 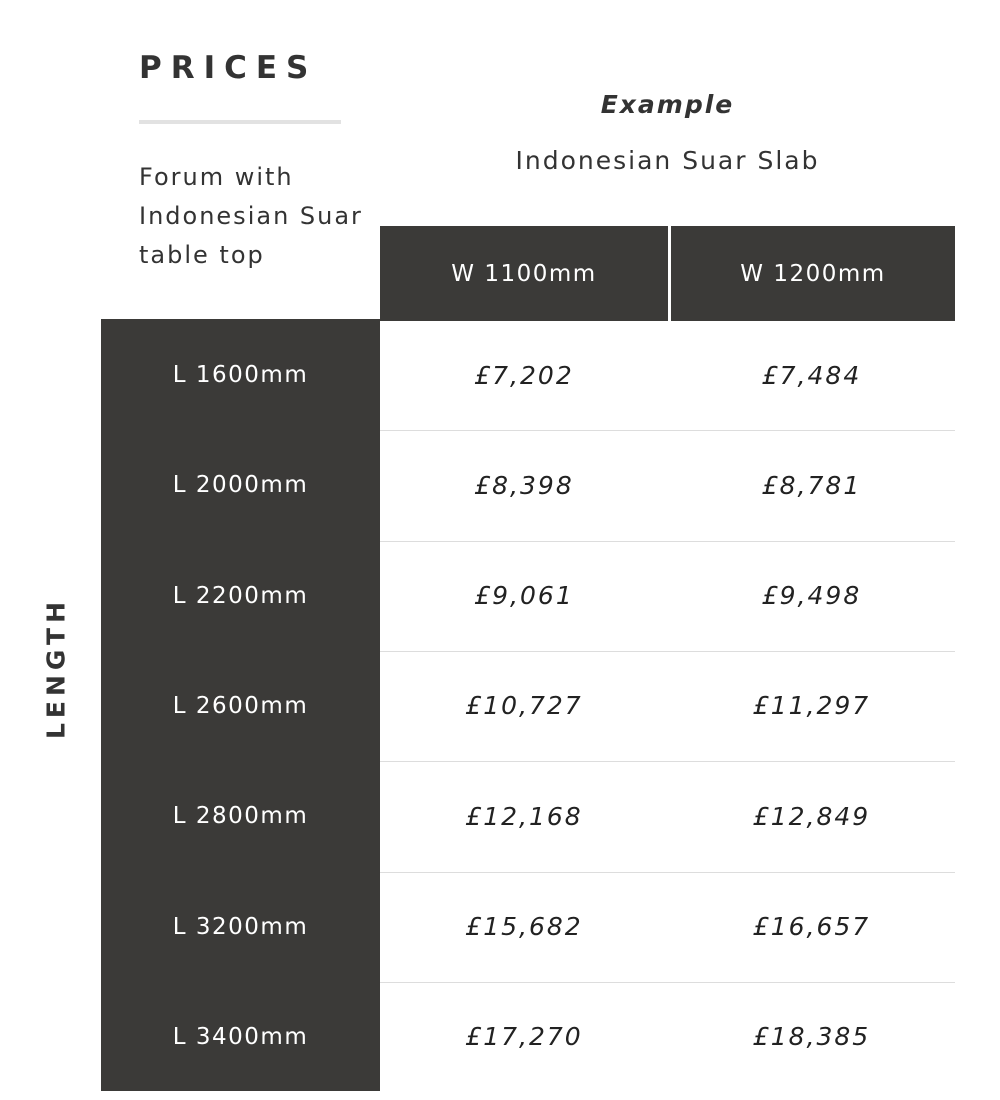 I want to click on table-row: L 2600mm £10,727 £11,297, so click(x=528, y=706).